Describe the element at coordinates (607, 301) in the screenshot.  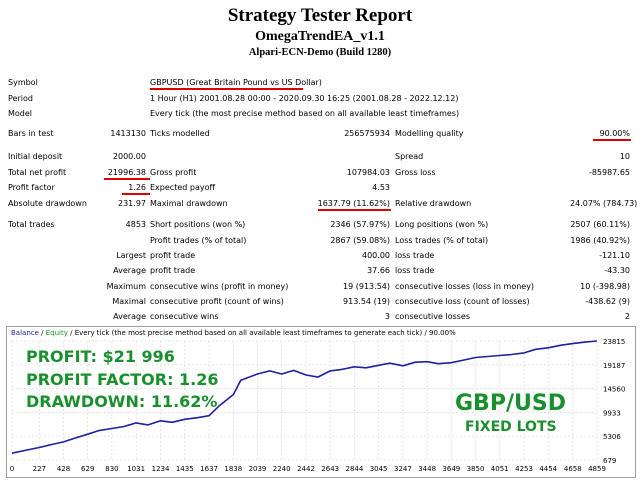
I see `mcloss-value: -438.62 (9)` at that location.